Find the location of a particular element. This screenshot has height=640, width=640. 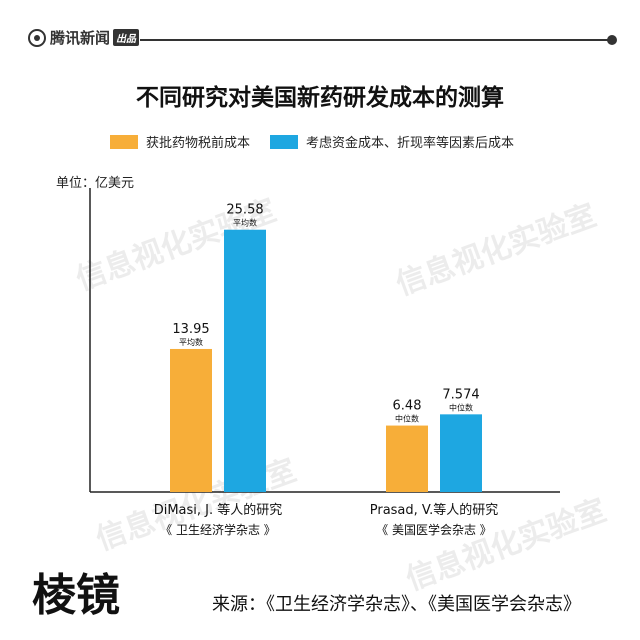

unit-label: 单位：亿美元 is located at coordinates (95, 183).